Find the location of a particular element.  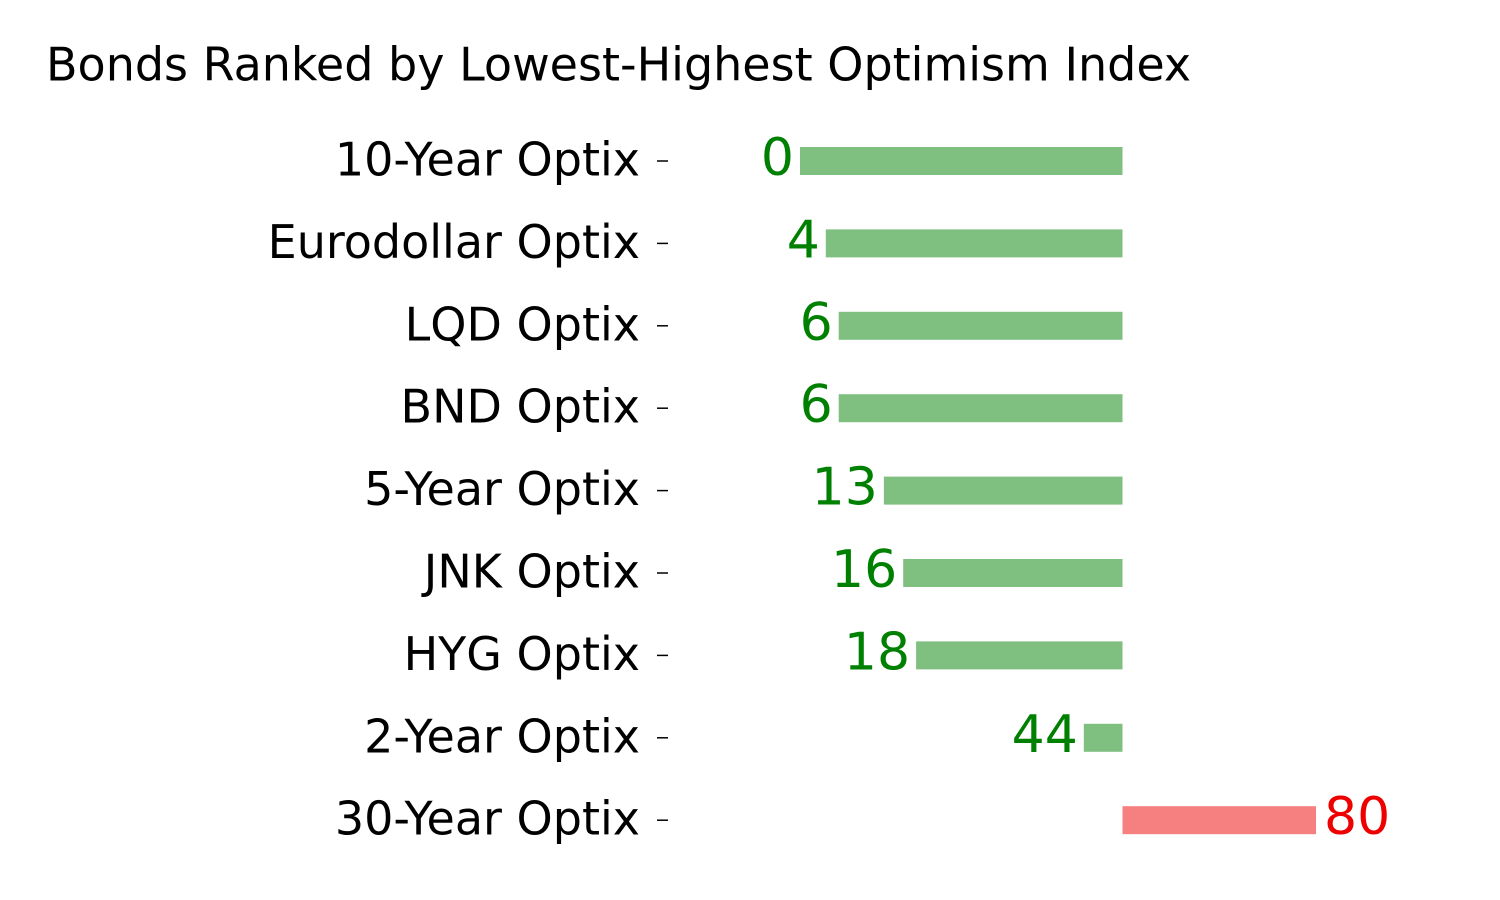

value-label: 13 is located at coordinates (845, 488).